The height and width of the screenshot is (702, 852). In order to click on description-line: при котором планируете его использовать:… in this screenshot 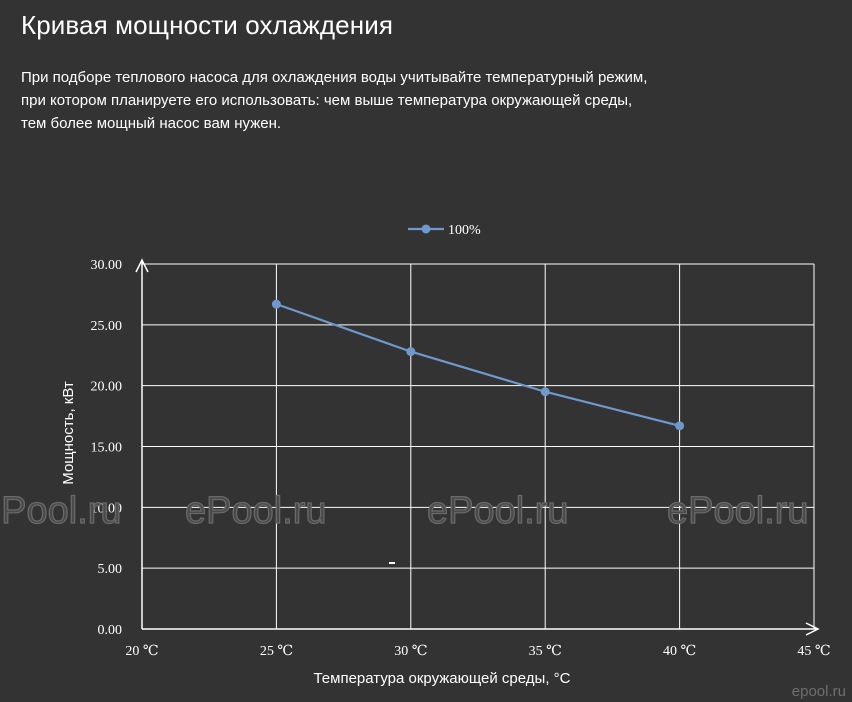, I will do `click(327, 100)`.